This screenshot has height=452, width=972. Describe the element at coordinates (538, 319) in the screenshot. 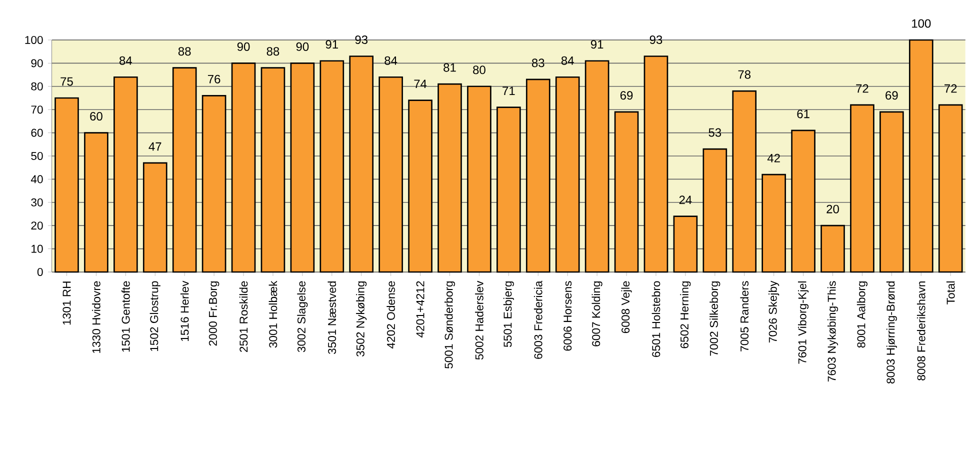

I see `x-tick-label: 6003 Fredericia` at that location.